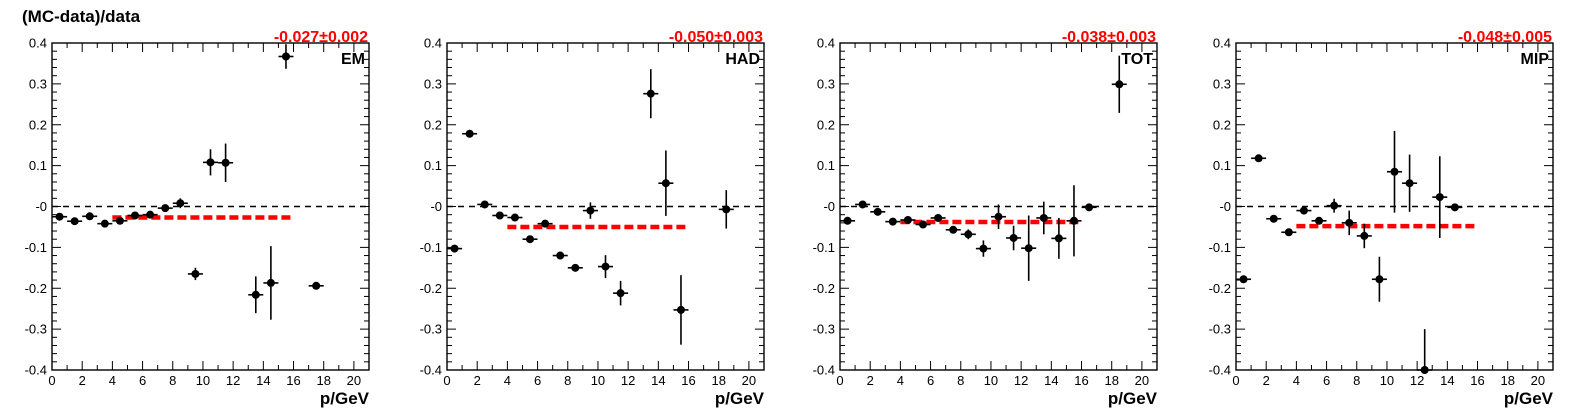 Image resolution: width=1575 pixels, height=419 pixels. What do you see at coordinates (1222, 124) in the screenshot?
I see `y-tick-label: 0.2` at bounding box center [1222, 124].